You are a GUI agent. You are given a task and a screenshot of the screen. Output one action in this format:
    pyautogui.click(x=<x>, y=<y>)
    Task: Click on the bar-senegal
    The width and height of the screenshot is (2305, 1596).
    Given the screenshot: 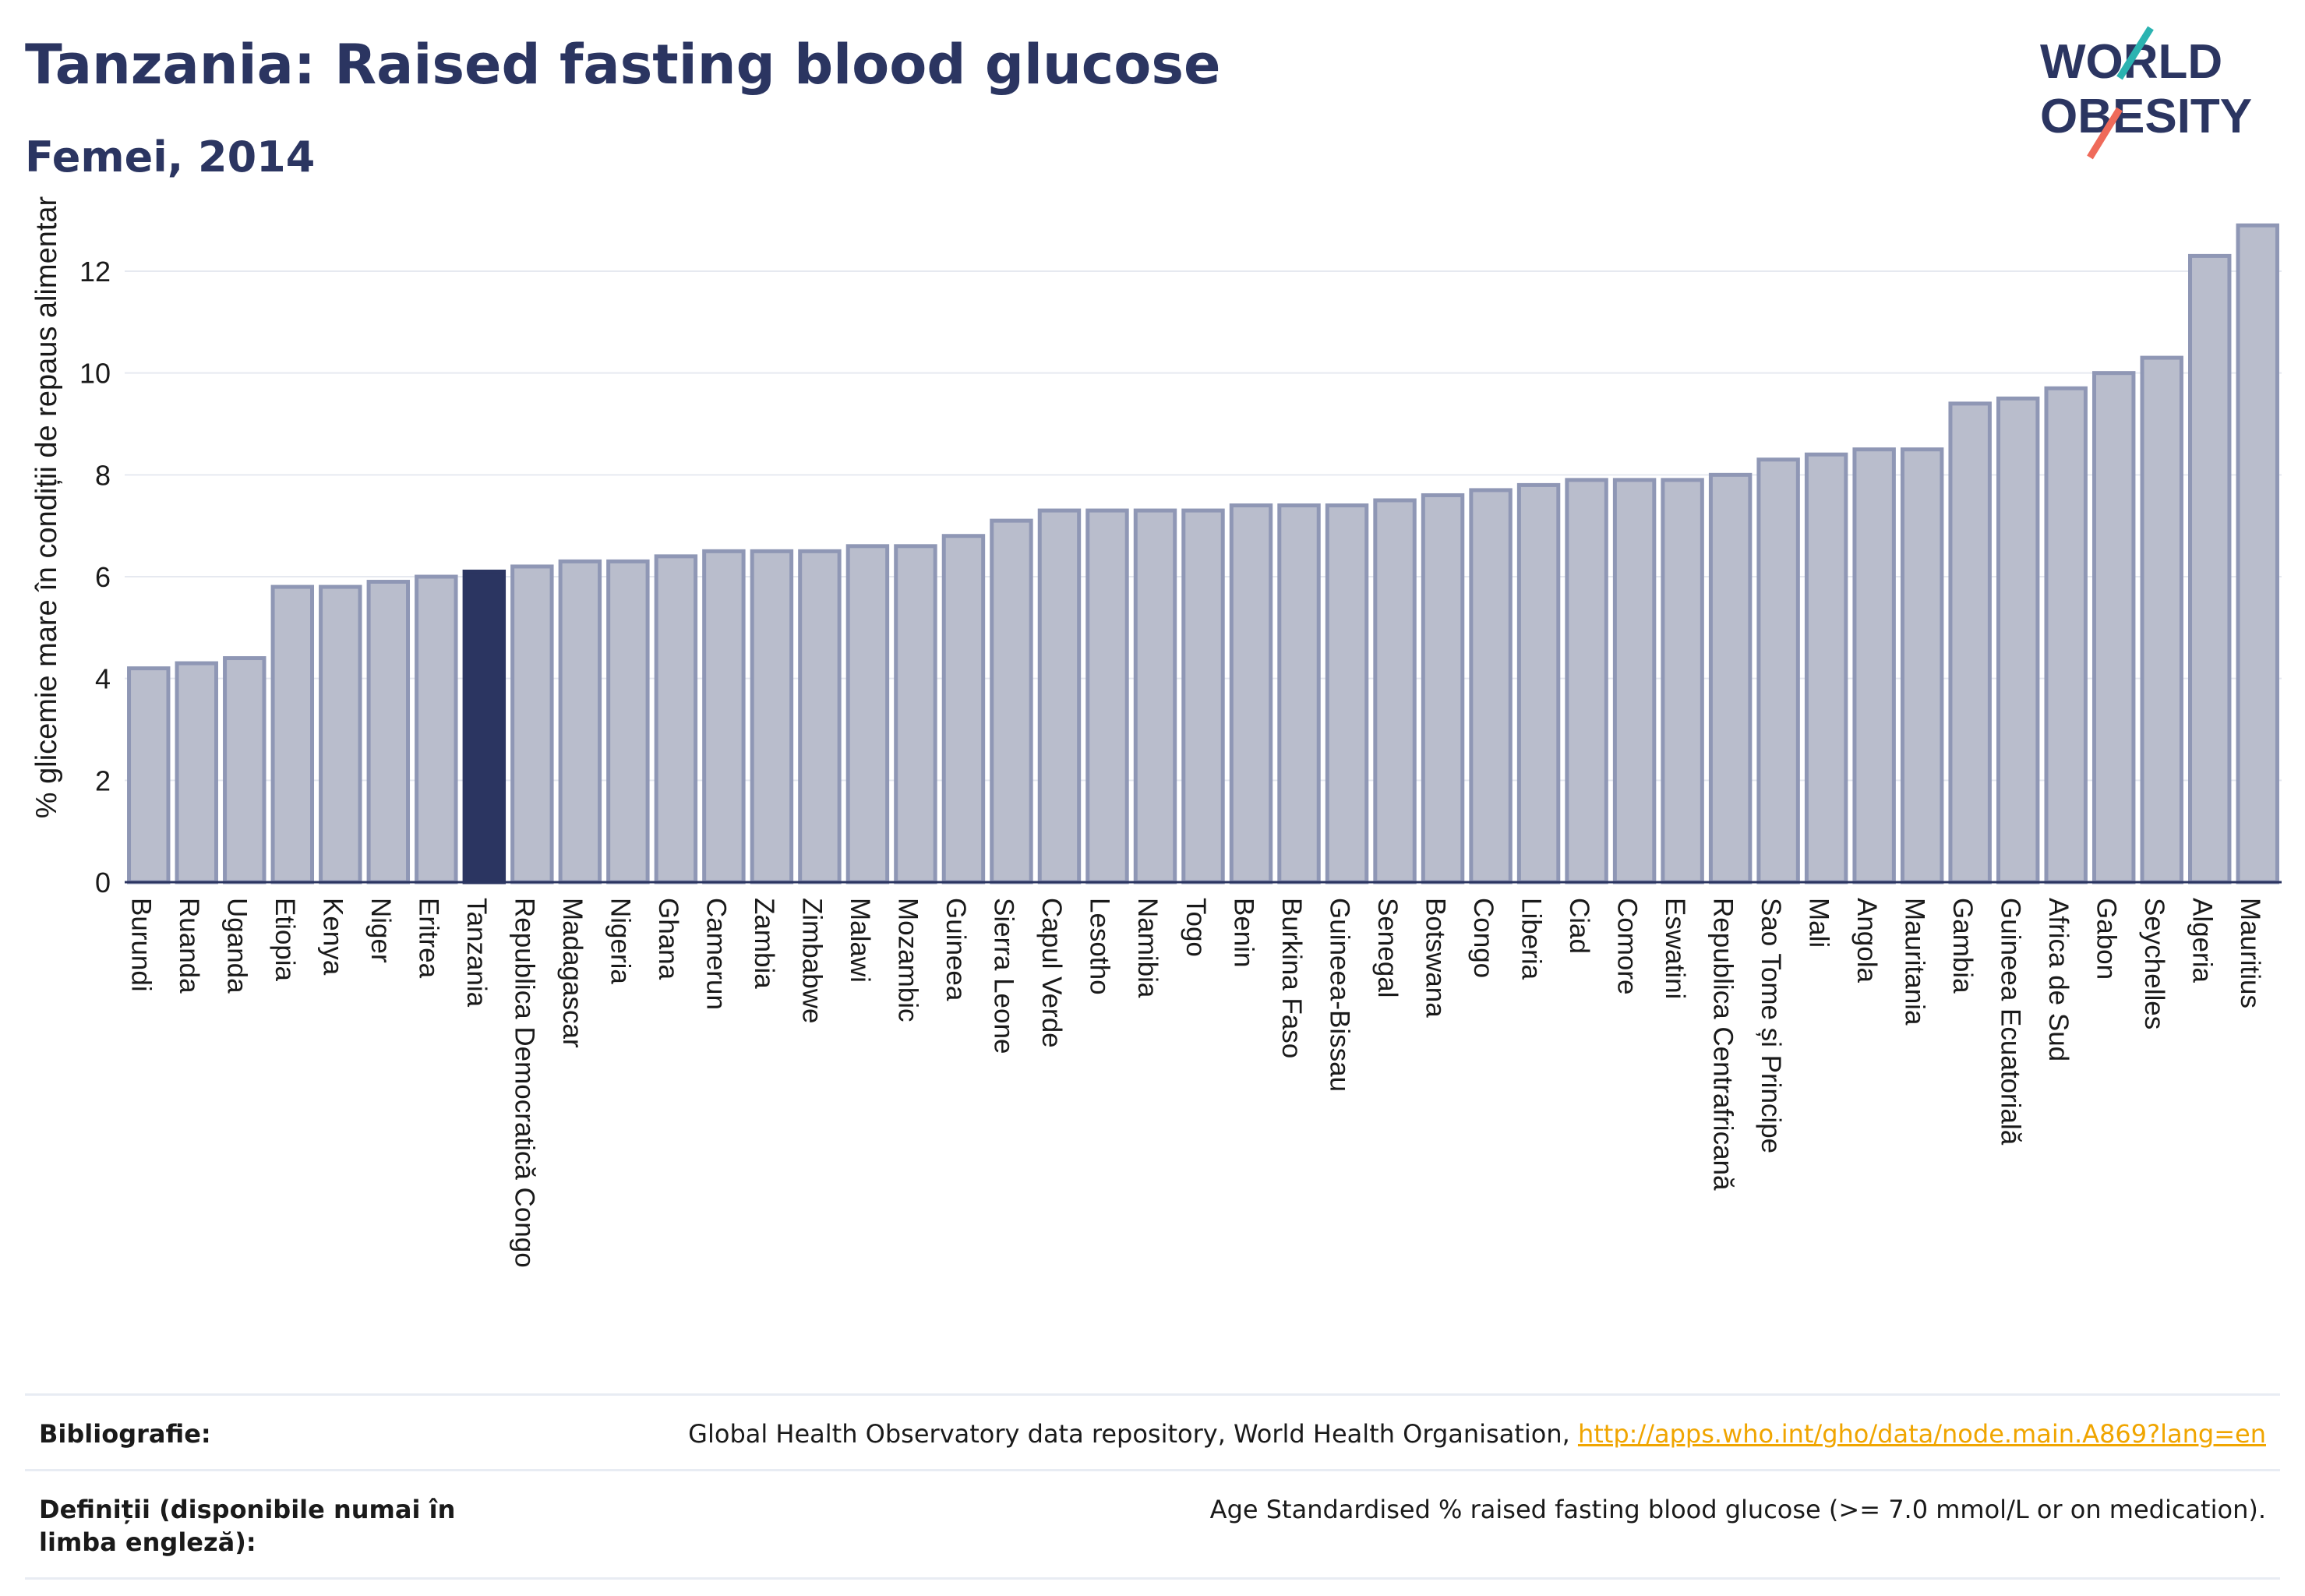 What is the action you would take?
    pyautogui.click(x=1395, y=691)
    